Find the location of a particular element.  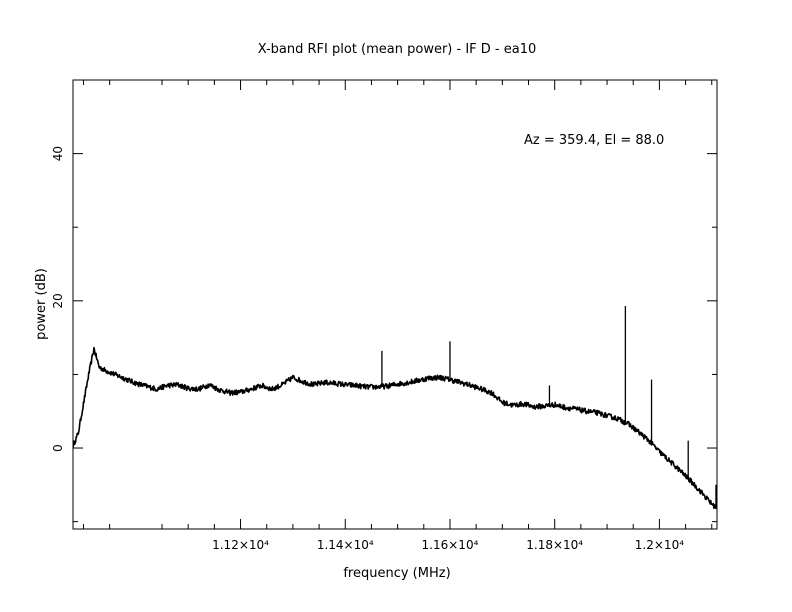

y-axis-label: power (dB) is located at coordinates (41, 304).